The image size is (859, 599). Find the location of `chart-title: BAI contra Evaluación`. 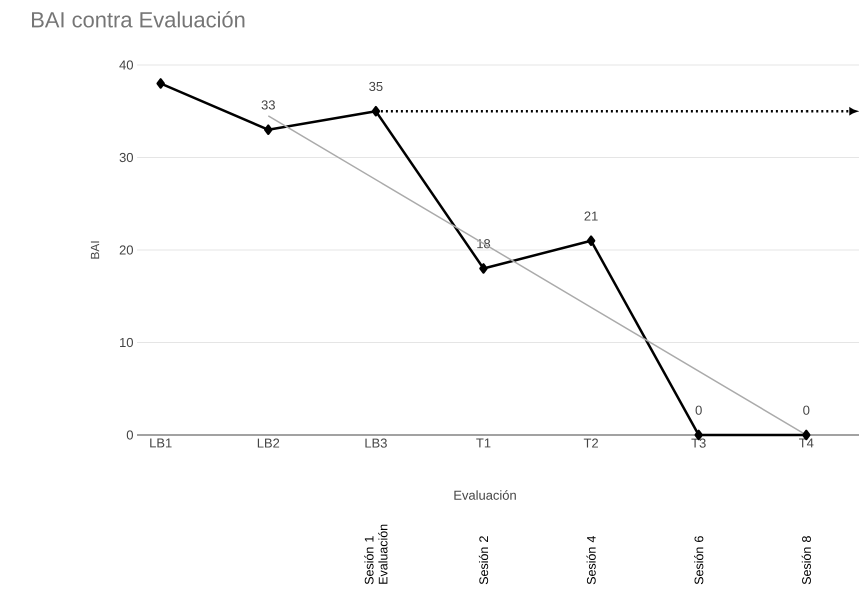

chart-title: BAI contra Evaluación is located at coordinates (138, 19).